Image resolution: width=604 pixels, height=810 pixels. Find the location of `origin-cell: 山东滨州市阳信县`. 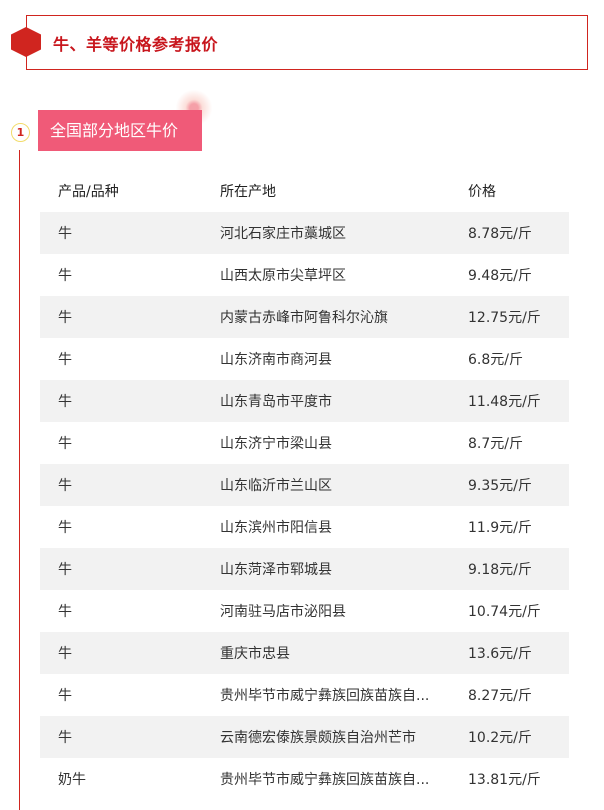

origin-cell: 山东滨州市阳信县 is located at coordinates (276, 528).